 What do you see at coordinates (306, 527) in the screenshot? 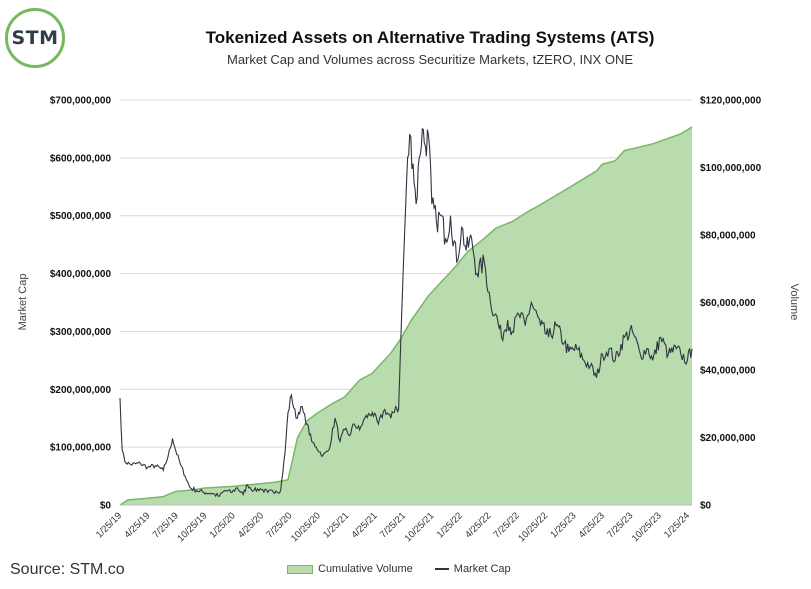
I see `x-tick-label: 10/25/20` at bounding box center [306, 527].